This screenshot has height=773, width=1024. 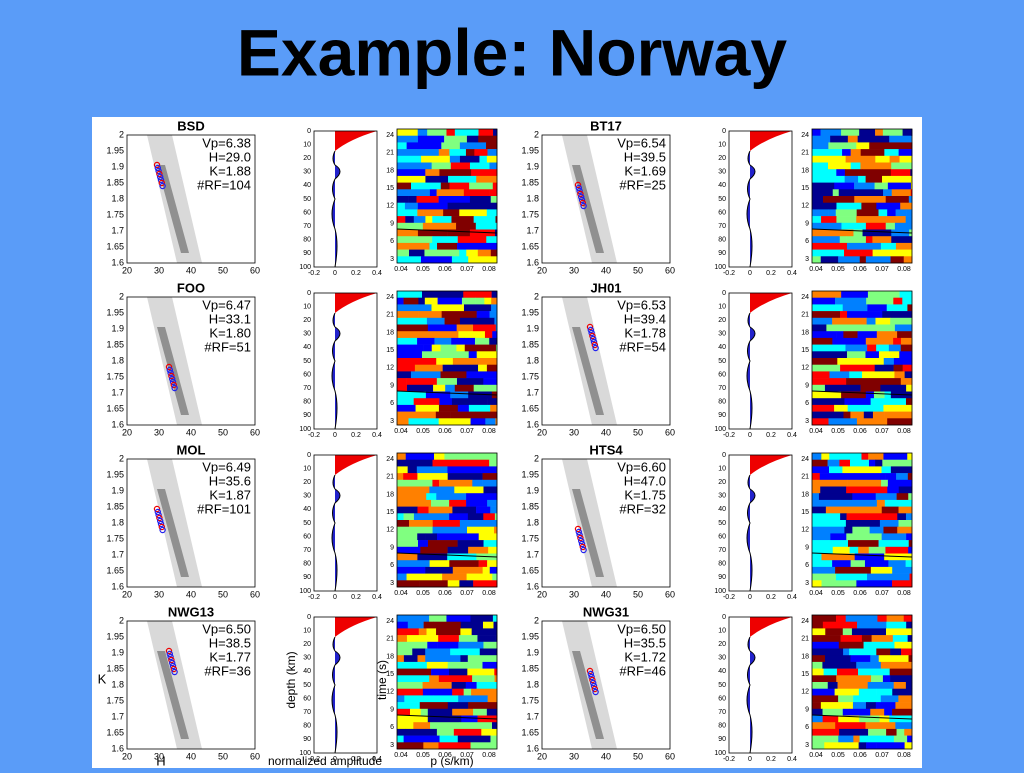 What do you see at coordinates (191, 361) in the screenshot?
I see `hk-frame` at bounding box center [191, 361].